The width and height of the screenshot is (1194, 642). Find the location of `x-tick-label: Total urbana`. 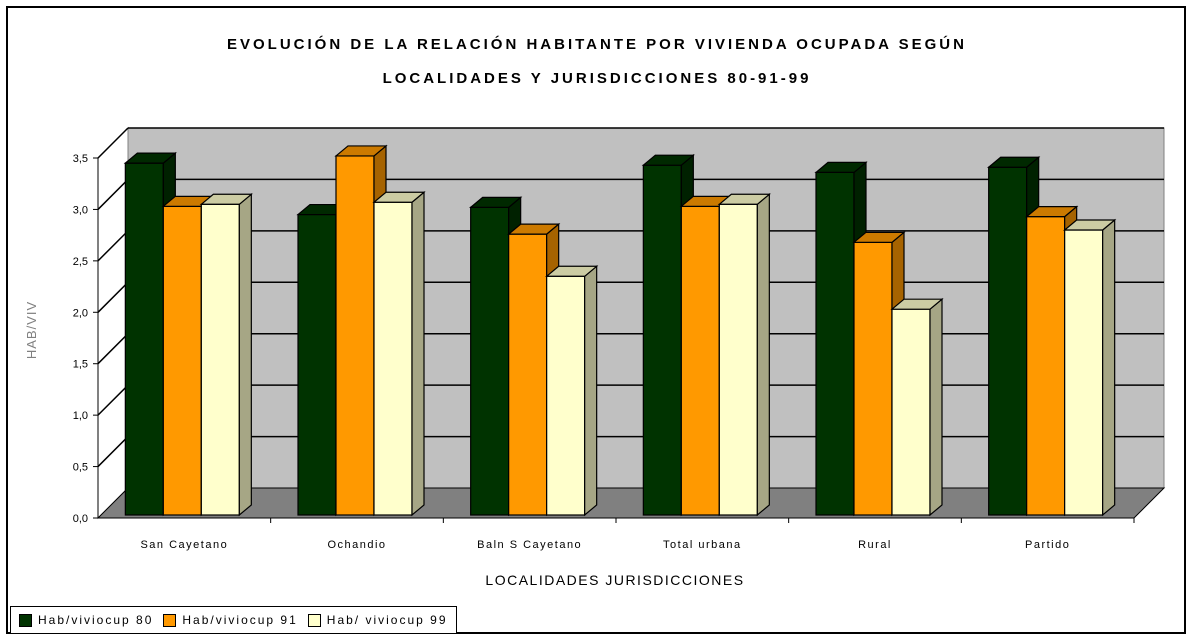

x-tick-label: Total urbana is located at coordinates (702, 545).